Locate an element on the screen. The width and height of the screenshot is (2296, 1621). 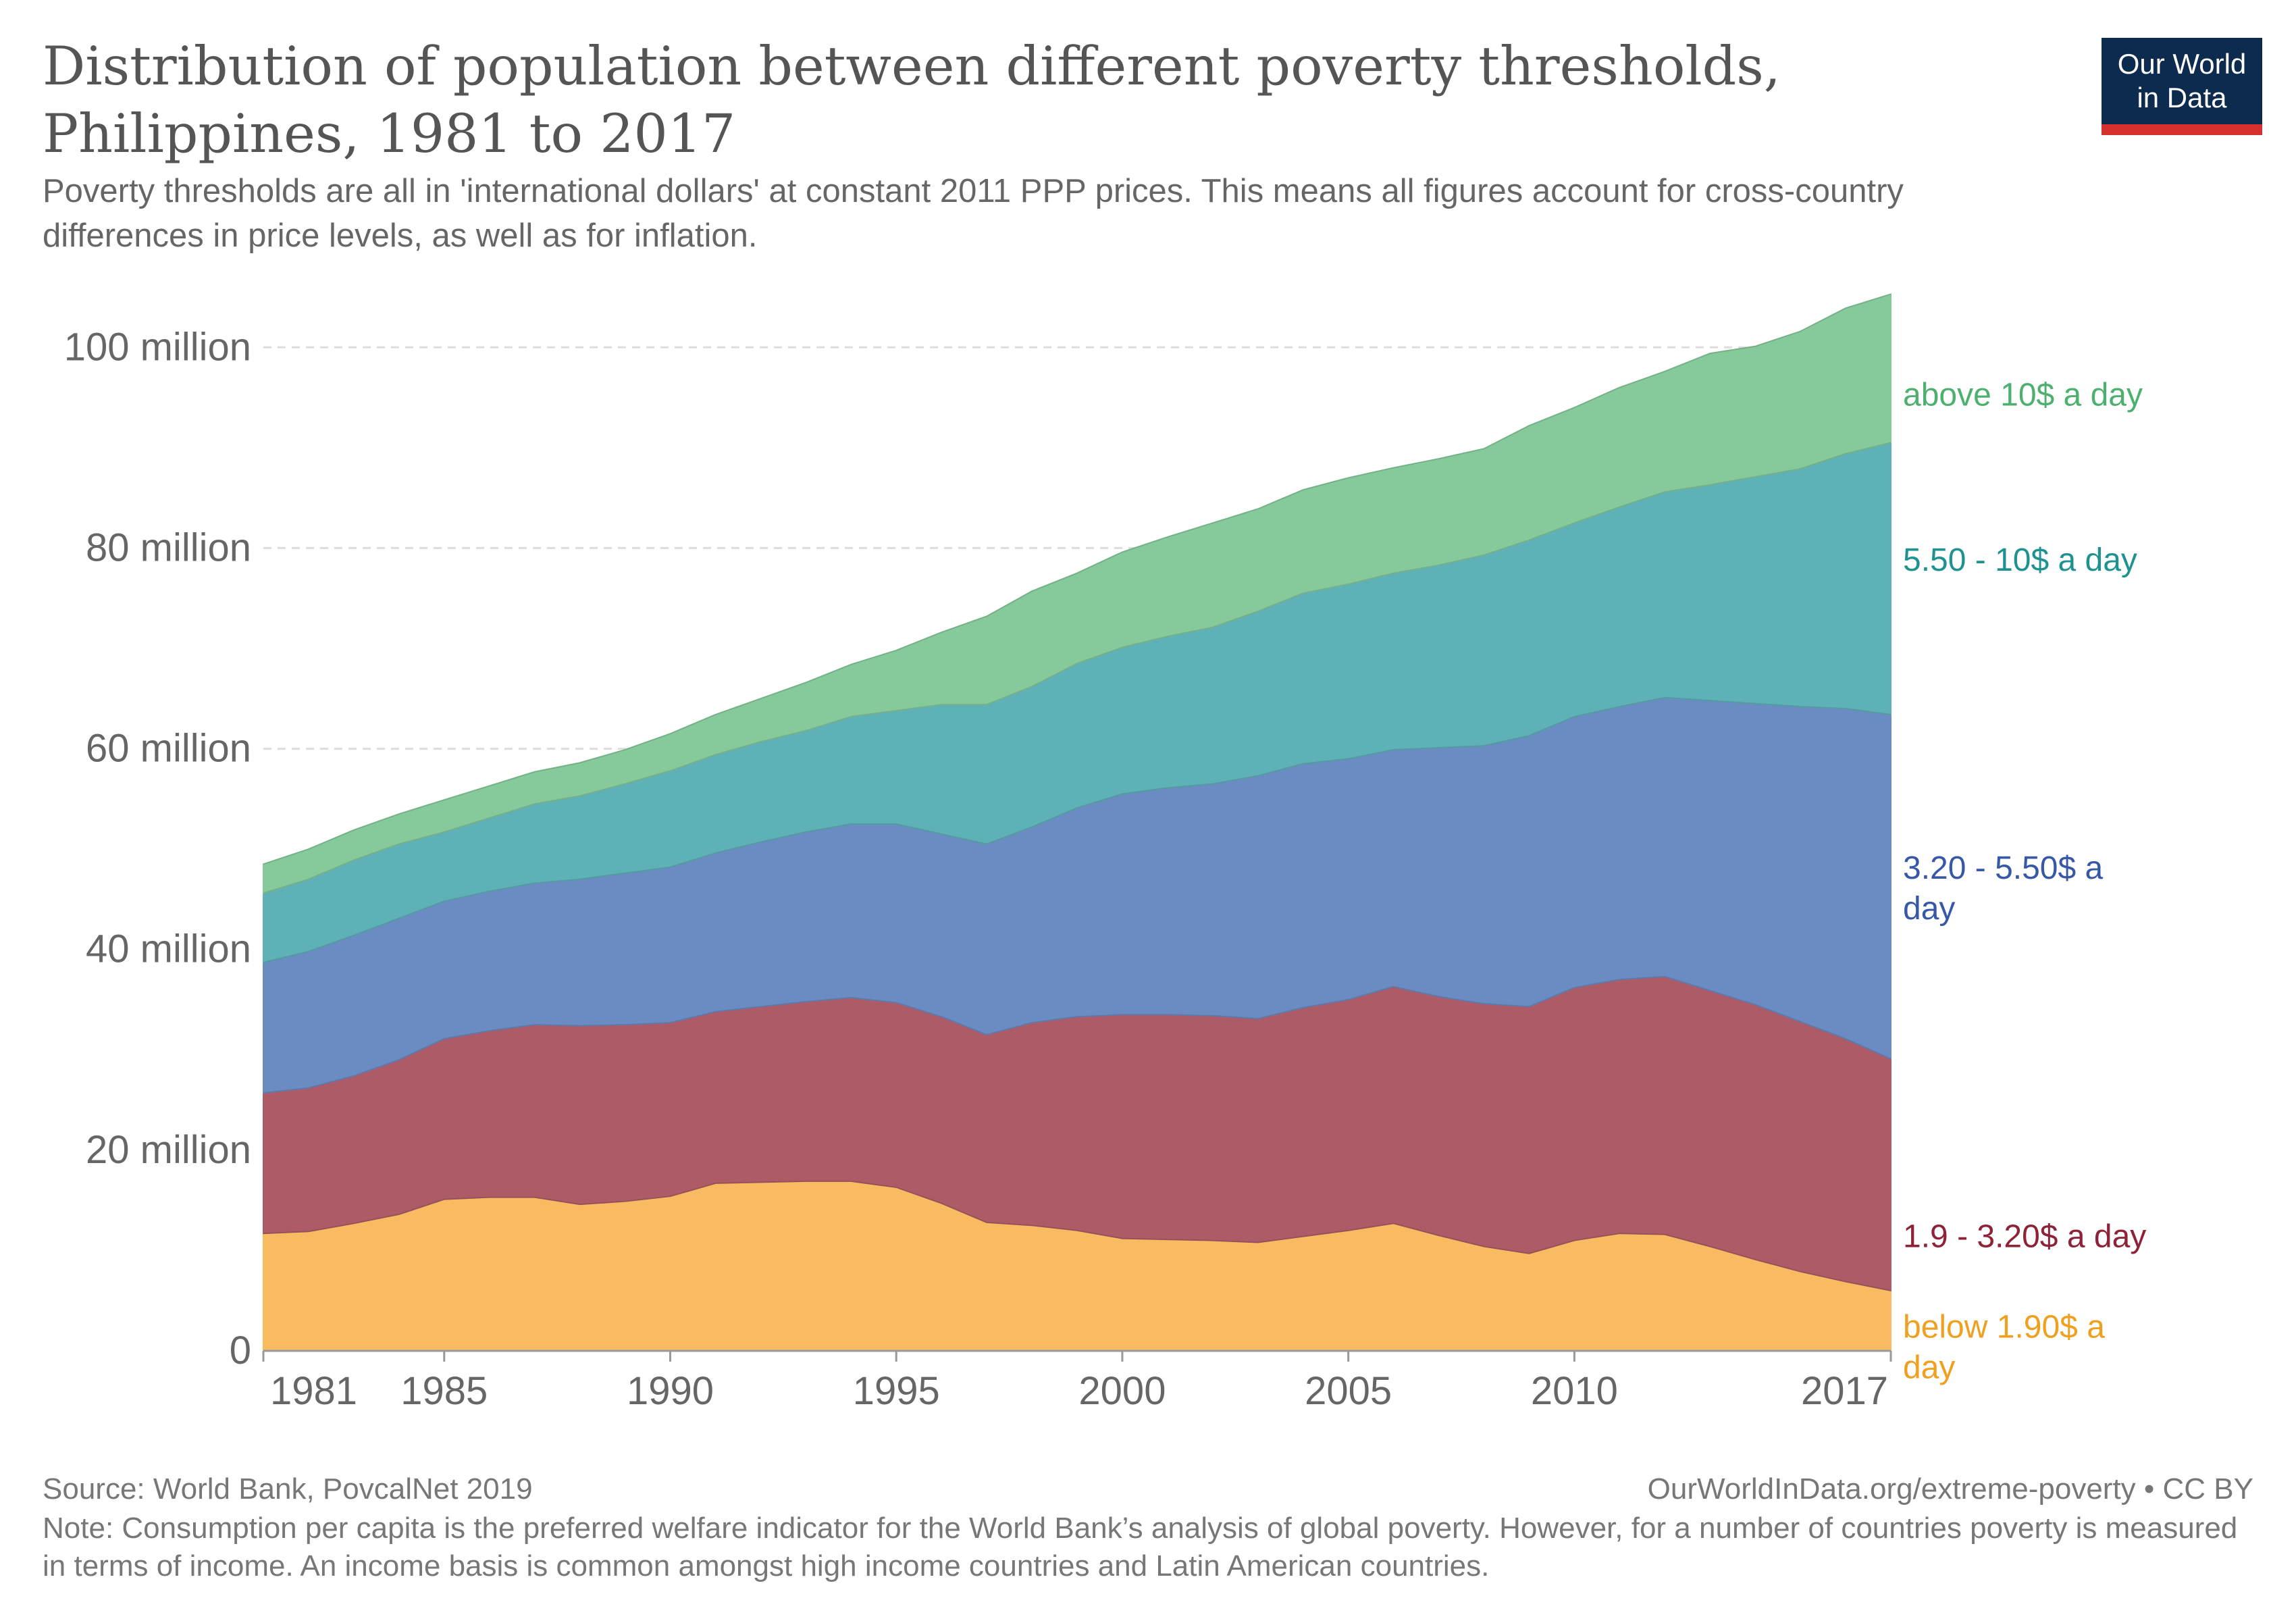
owid-logo-text: Our World in Data is located at coordinates (2182, 81).